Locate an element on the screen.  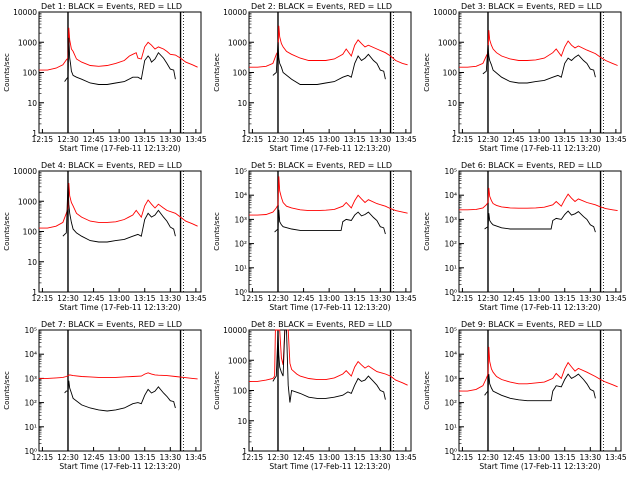
y-tick-label: 10¹ is located at coordinates (240, 268).